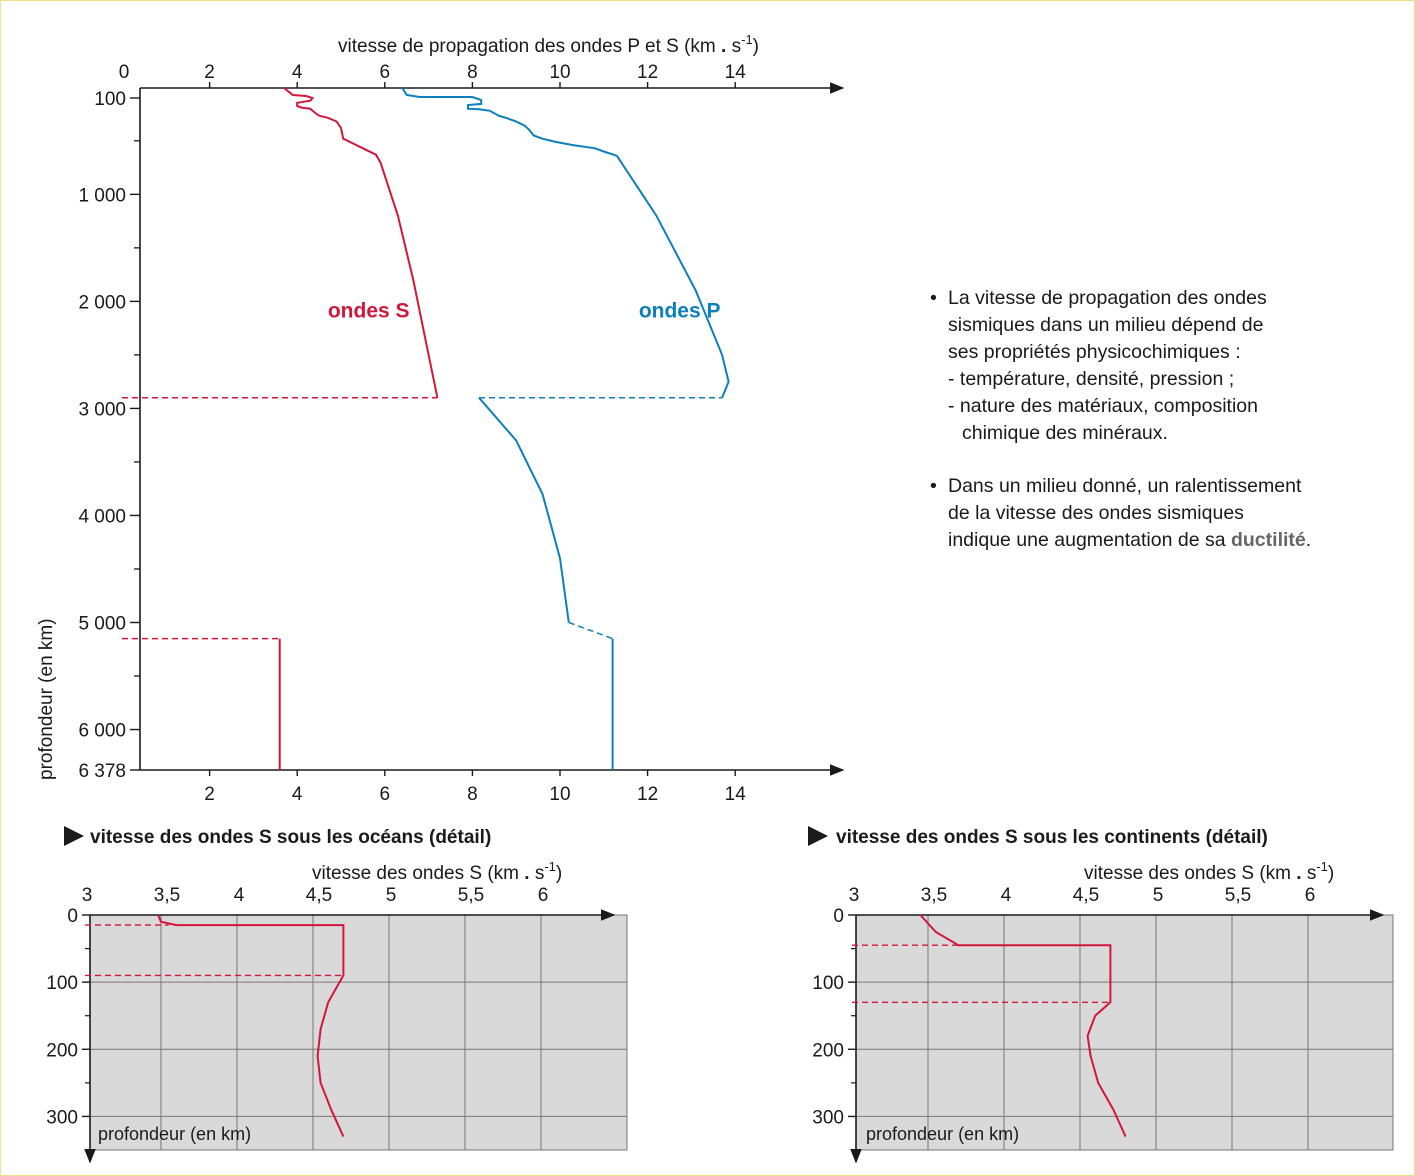 This screenshot has height=1176, width=1415. What do you see at coordinates (1106, 325) in the screenshot?
I see `note-line: sismiques dans un milieu dépend de` at bounding box center [1106, 325].